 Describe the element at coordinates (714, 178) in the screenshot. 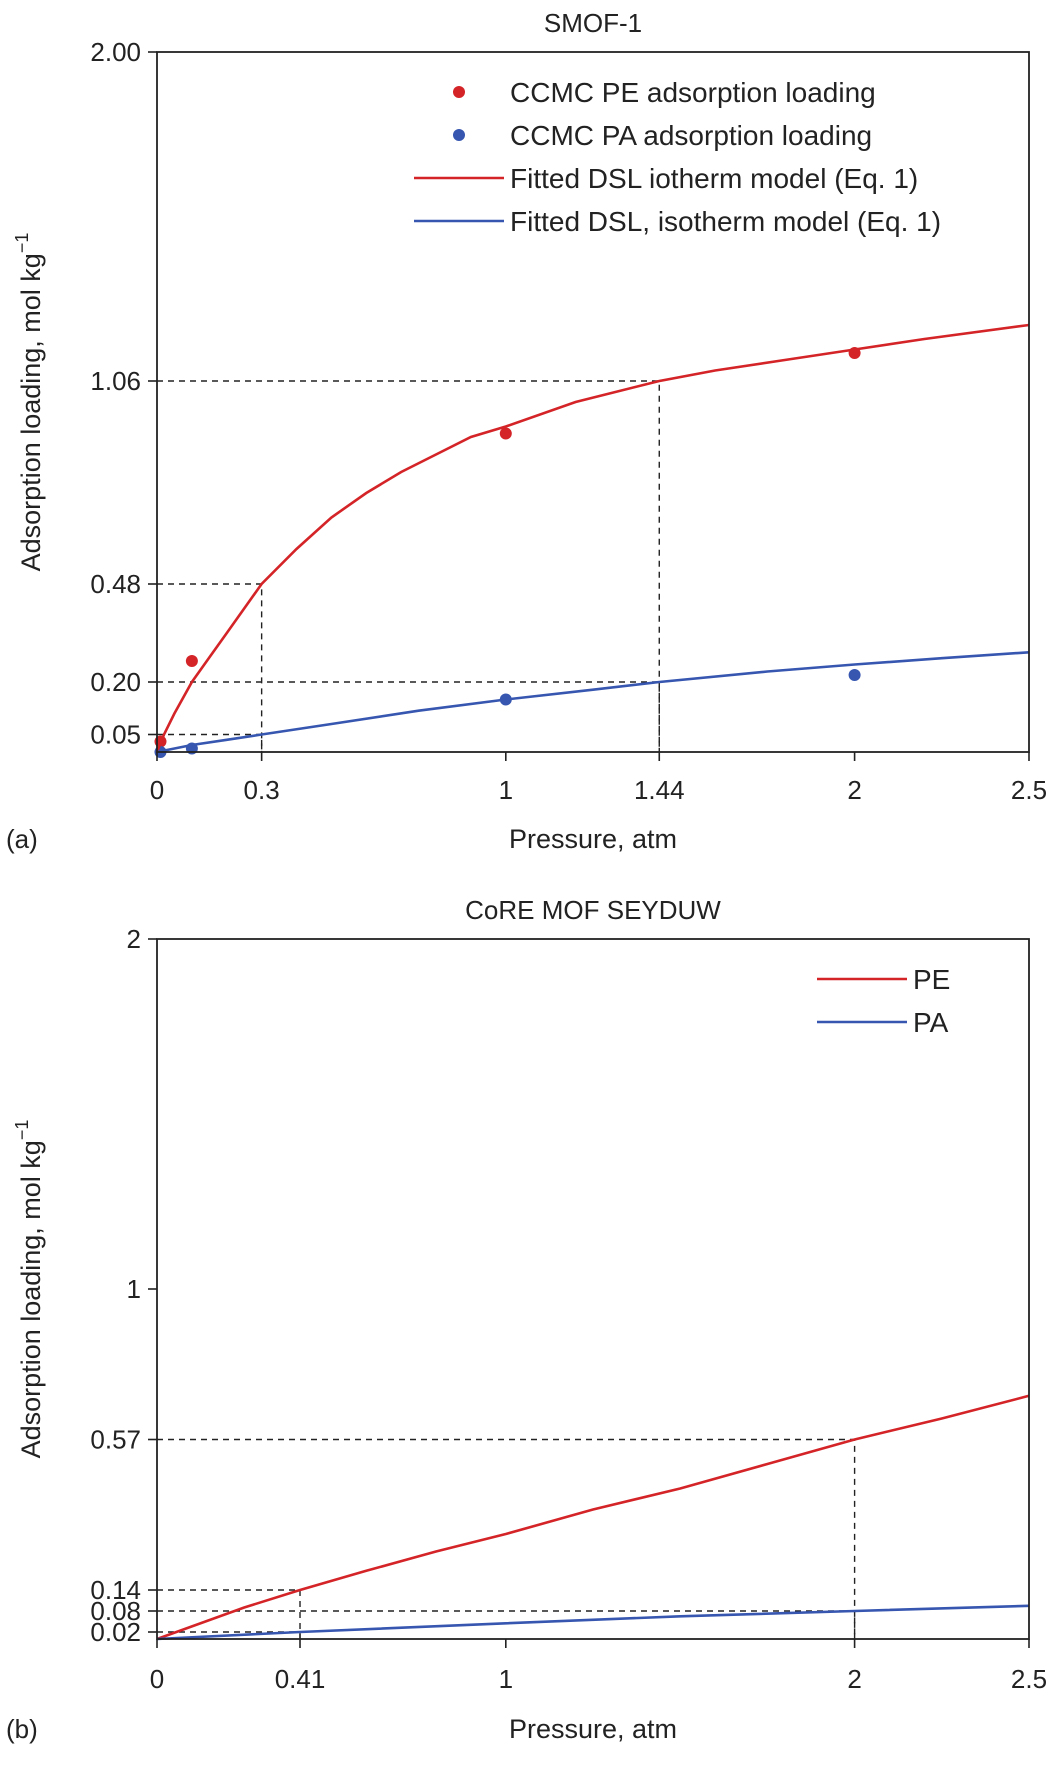

I see `legend-entry: Fitted DSL iotherm model (Eq. 1)` at that location.